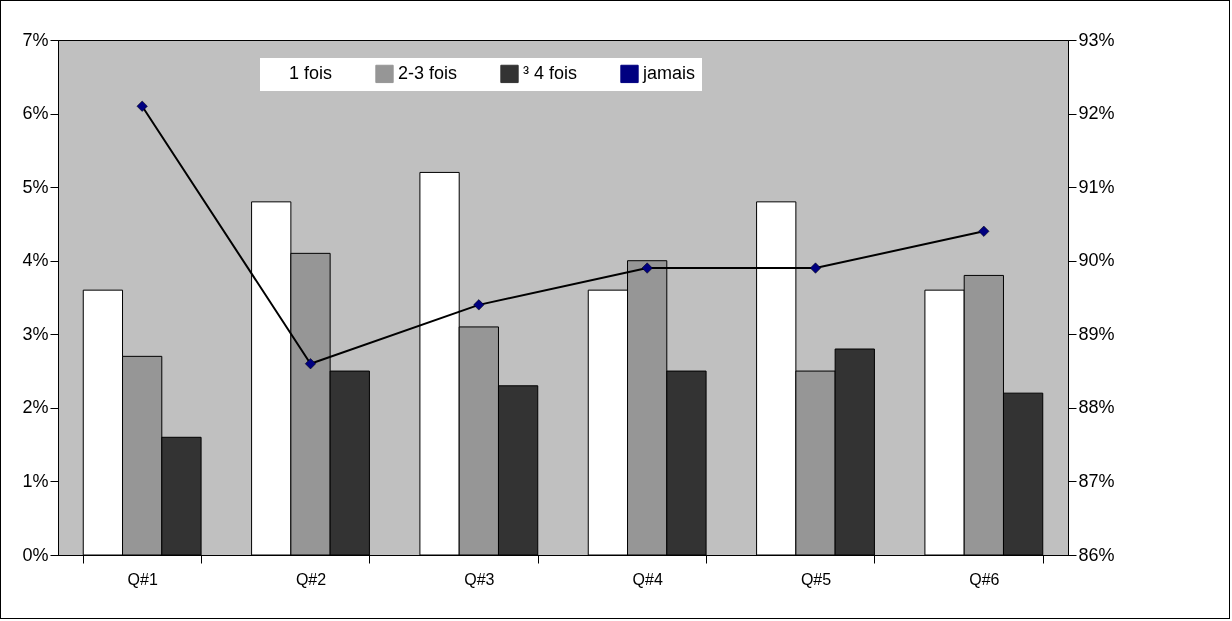  What do you see at coordinates (311, 579) in the screenshot?
I see `x-tick-label: Q#2` at bounding box center [311, 579].